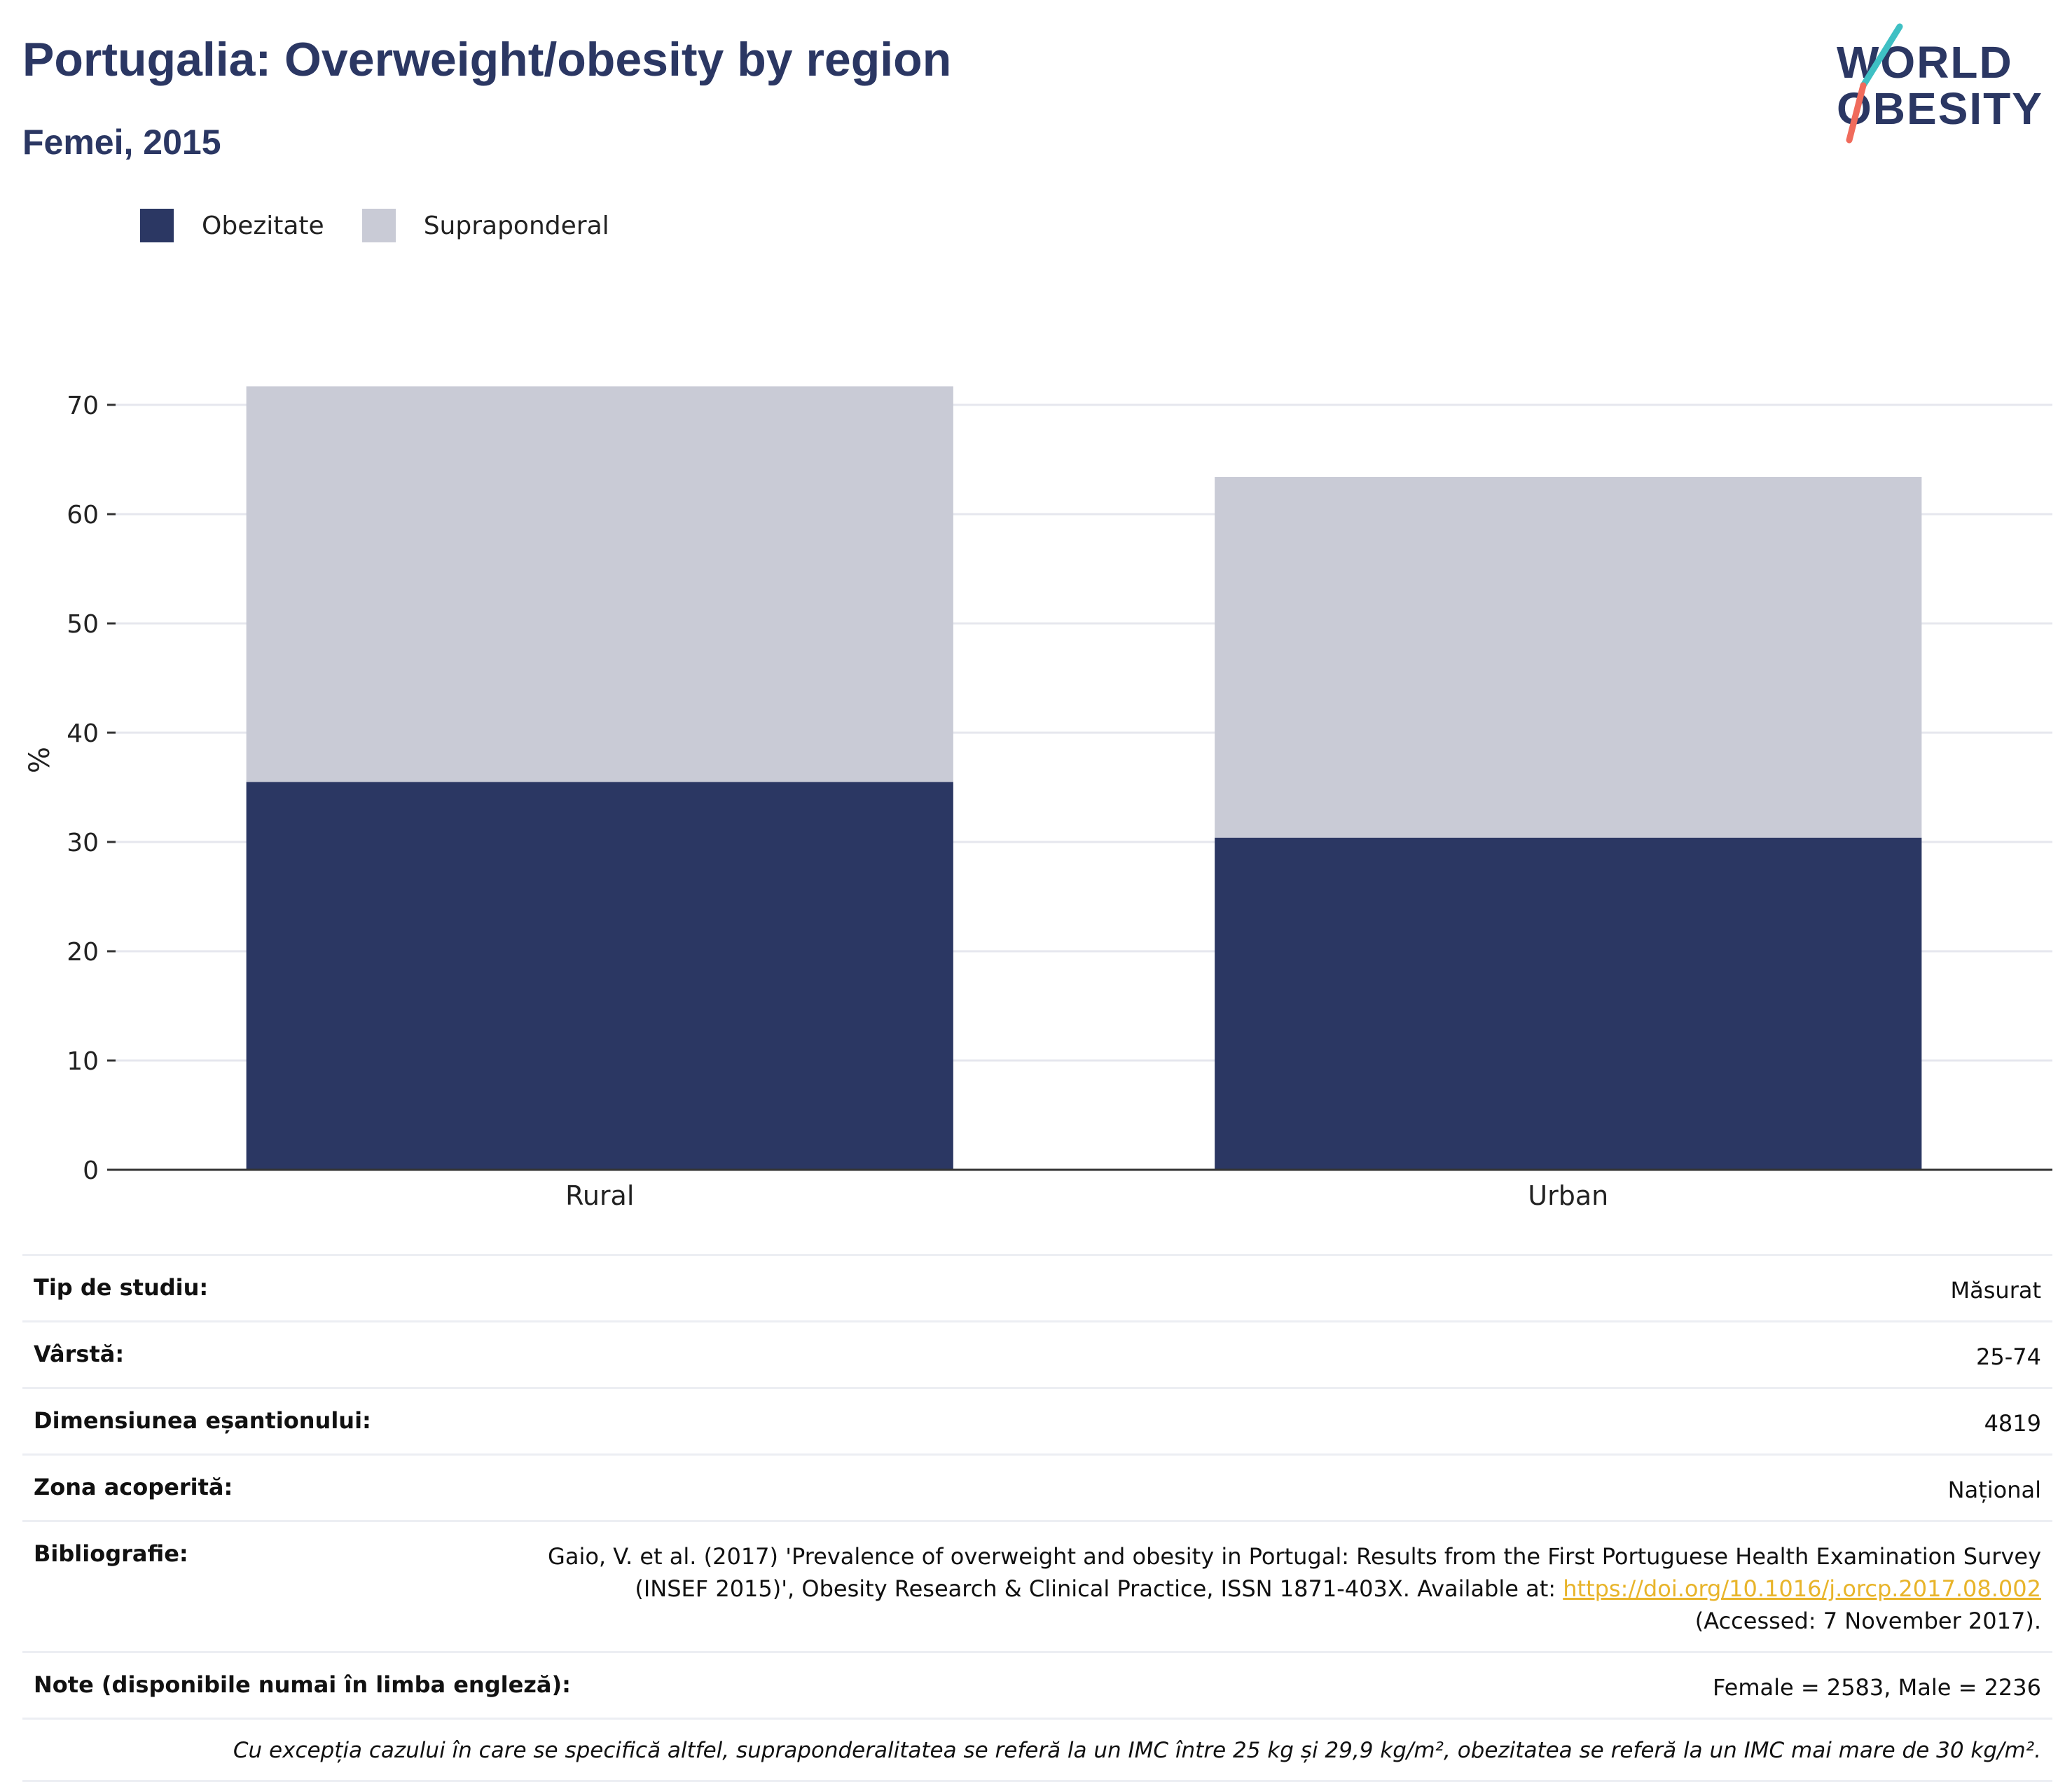  I want to click on y-tick-label: 20, so click(83, 952).